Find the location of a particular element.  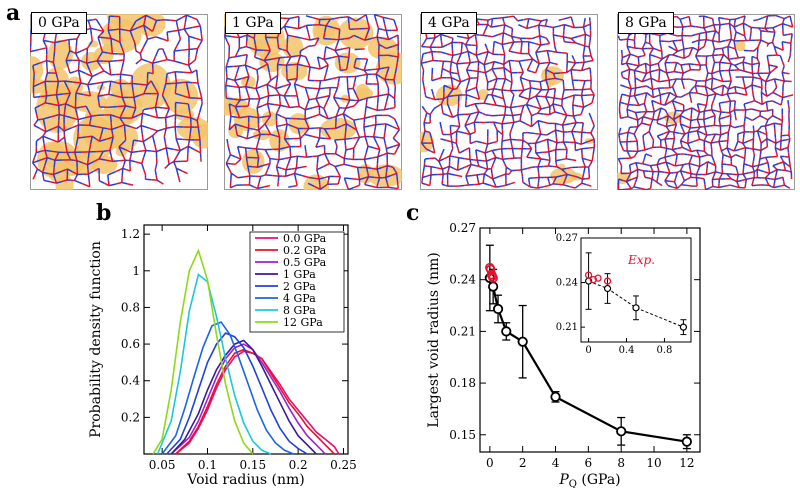

y-axis-label: Largest void radius (nm) is located at coordinates (434, 339).